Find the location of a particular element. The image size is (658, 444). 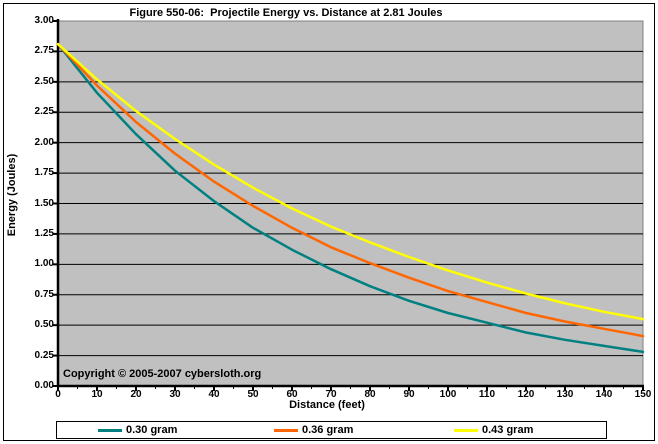

x-tick-label: 50 is located at coordinates (253, 394).